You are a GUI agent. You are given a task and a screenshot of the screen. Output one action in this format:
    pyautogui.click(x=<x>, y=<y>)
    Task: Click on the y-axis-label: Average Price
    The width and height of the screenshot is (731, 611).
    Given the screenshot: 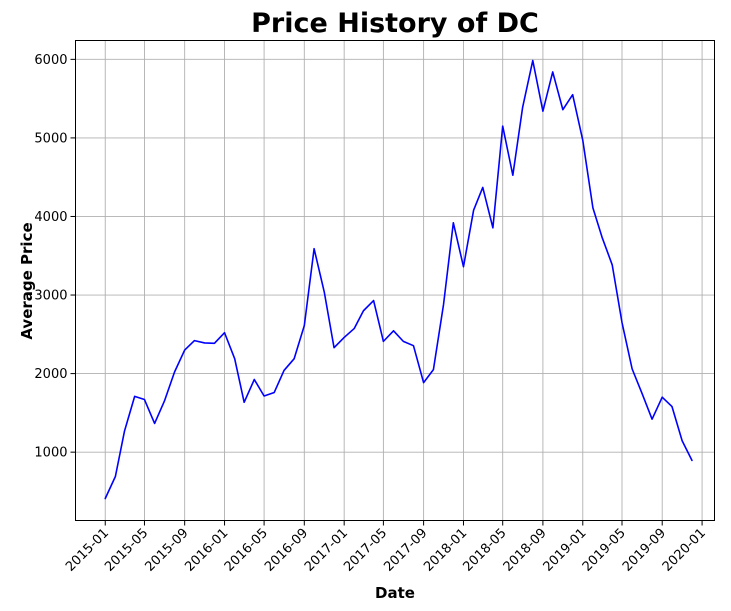 What is the action you would take?
    pyautogui.click(x=27, y=280)
    